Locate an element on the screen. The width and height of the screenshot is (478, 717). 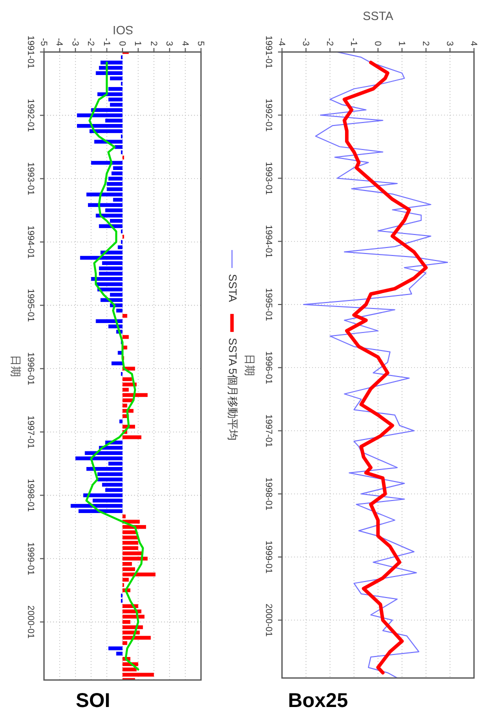
x-tick-label: 5 is located at coordinates (201, 43).